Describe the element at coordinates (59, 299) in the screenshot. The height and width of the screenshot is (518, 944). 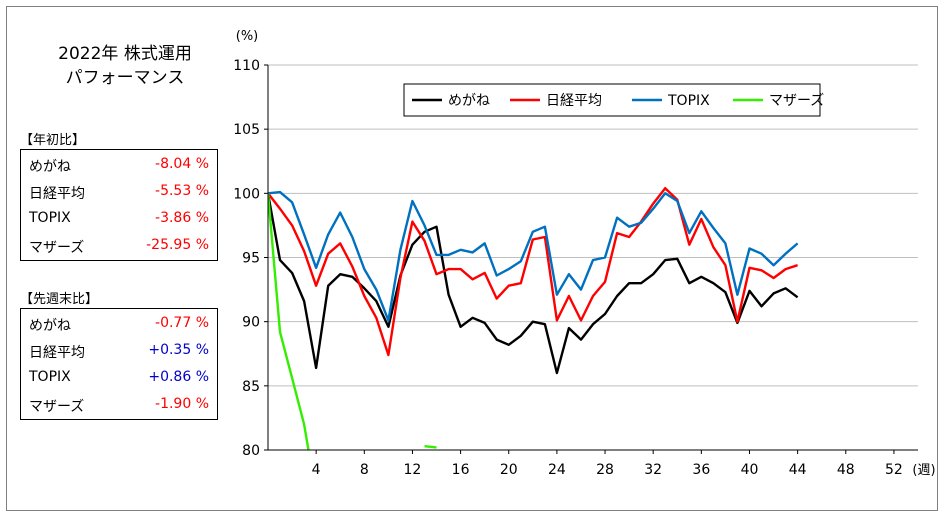
I see `weekly-label: 【先週末比】` at that location.